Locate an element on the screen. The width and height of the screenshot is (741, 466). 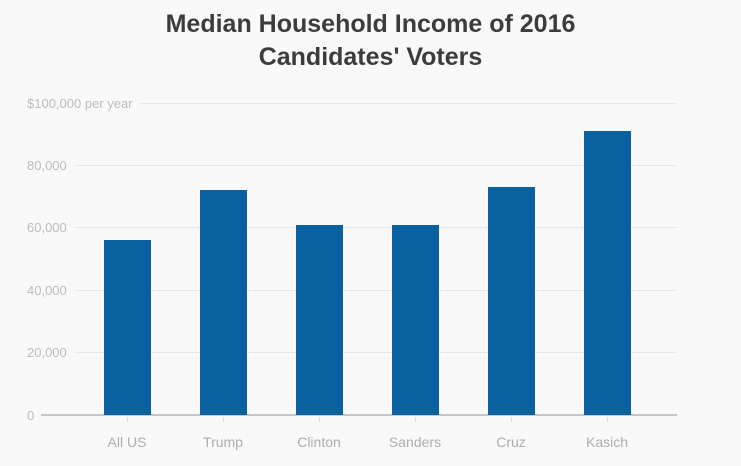
bar-kasich is located at coordinates (607, 273).